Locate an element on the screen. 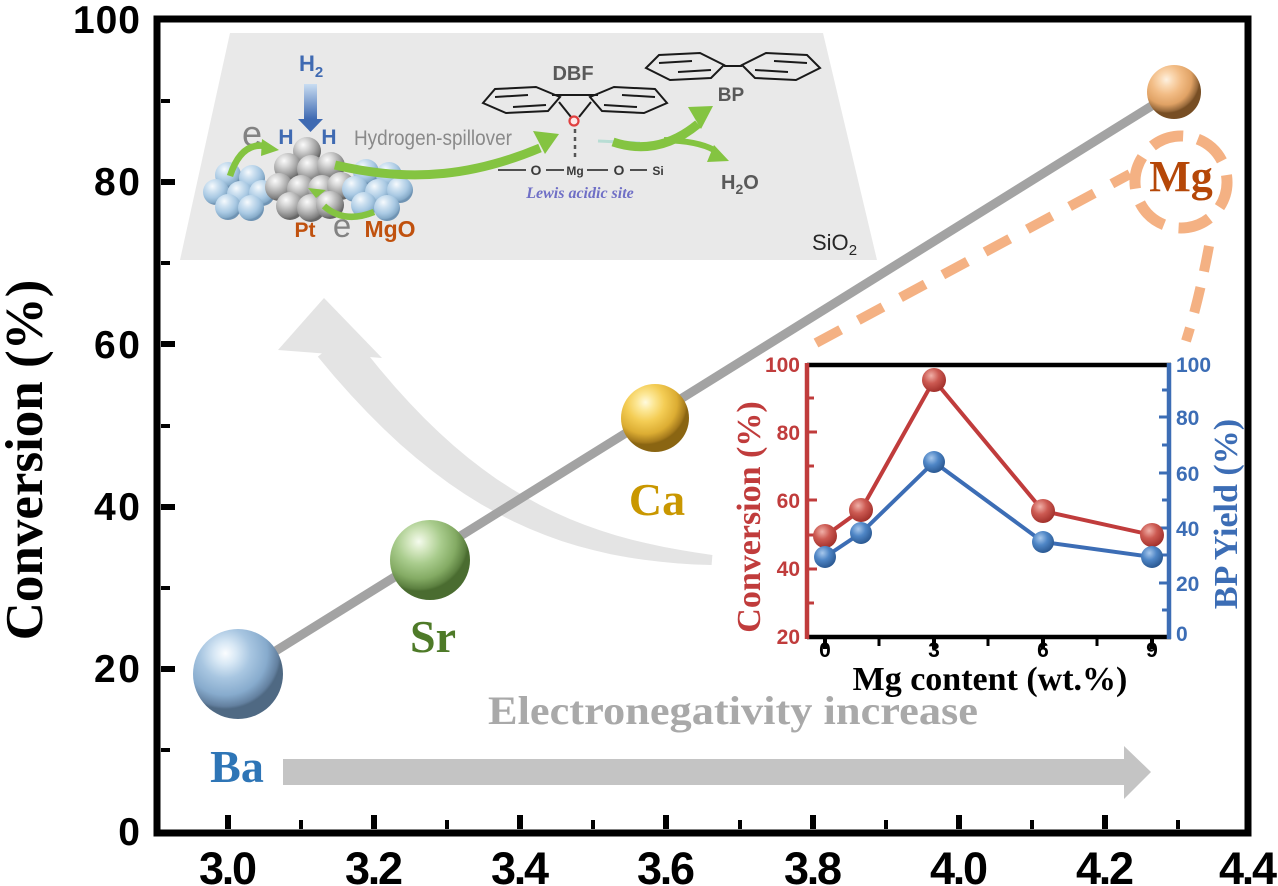  svg-text: Sr is located at coordinates (433, 636).